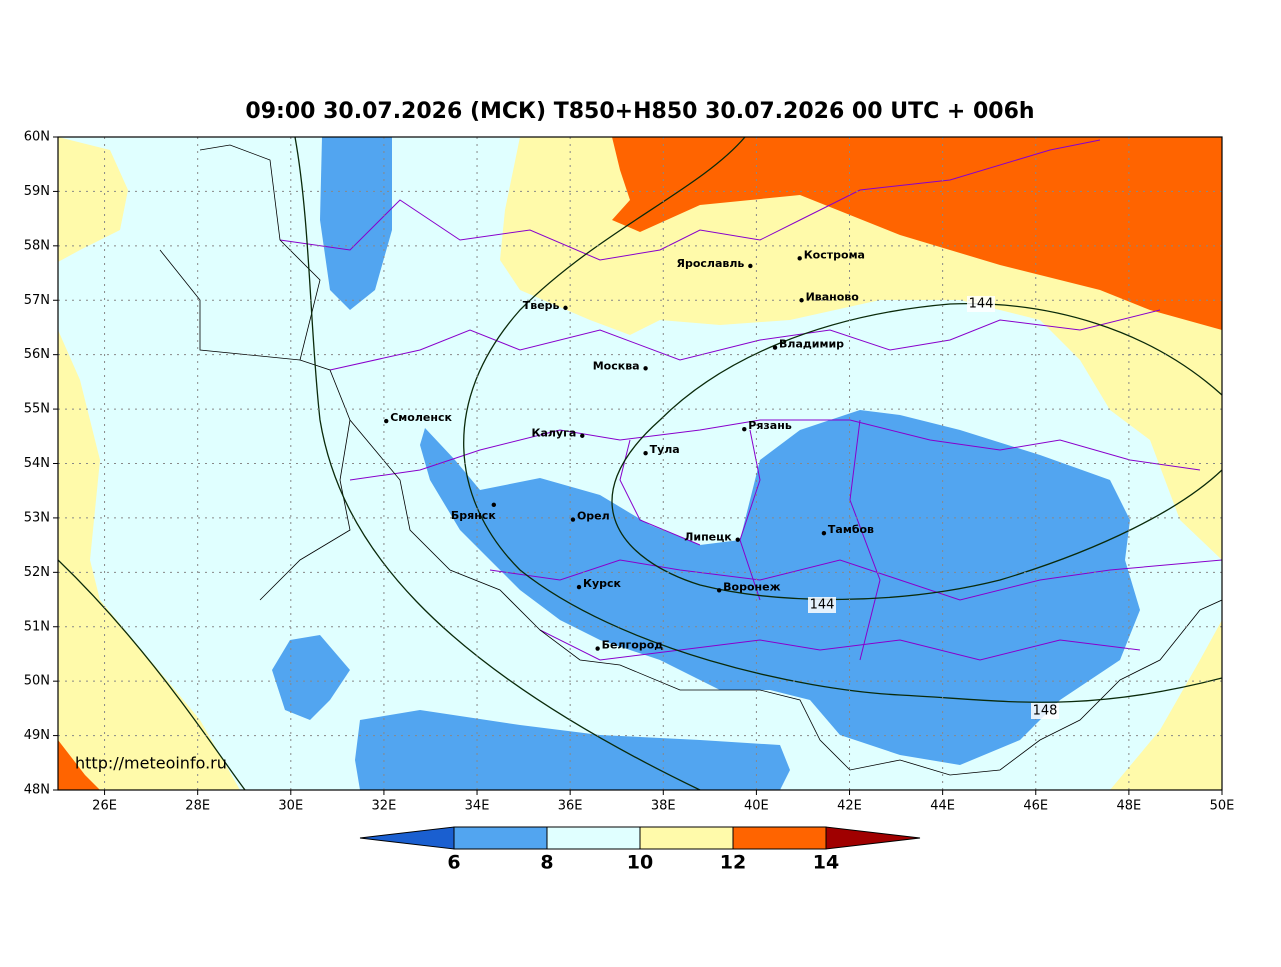 The image size is (1281, 967). Describe the element at coordinates (663, 806) in the screenshot. I see `lon-tick-label: 38E` at that location.